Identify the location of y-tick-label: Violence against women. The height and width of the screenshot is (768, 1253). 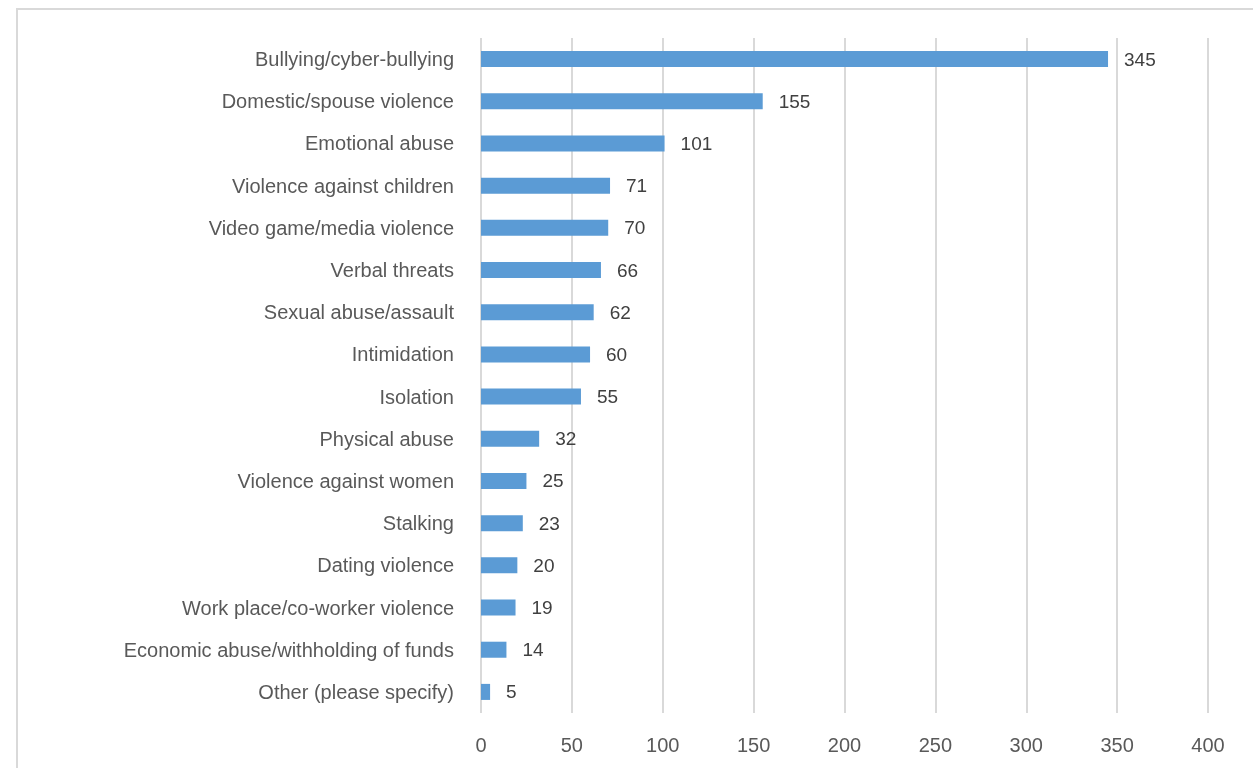
(345, 480).